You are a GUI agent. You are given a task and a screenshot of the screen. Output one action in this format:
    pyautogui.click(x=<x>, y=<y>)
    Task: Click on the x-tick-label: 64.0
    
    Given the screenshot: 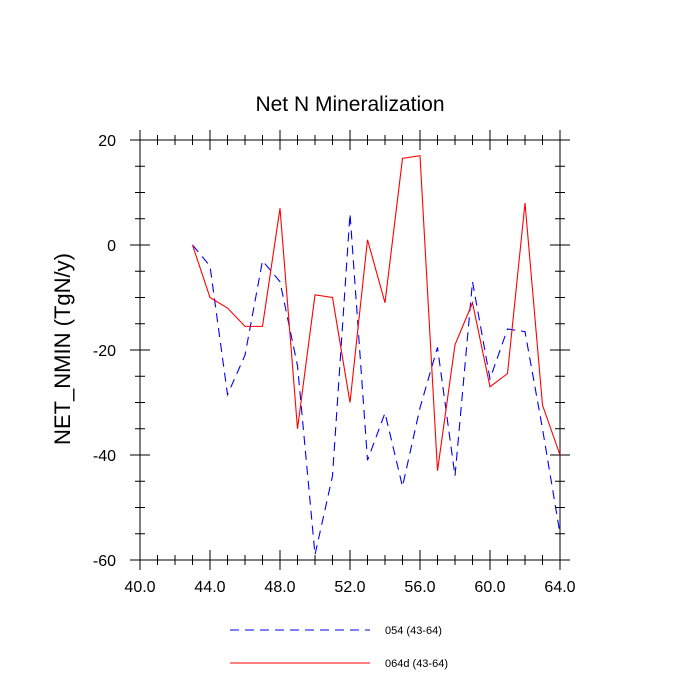 What is the action you would take?
    pyautogui.click(x=559, y=587)
    